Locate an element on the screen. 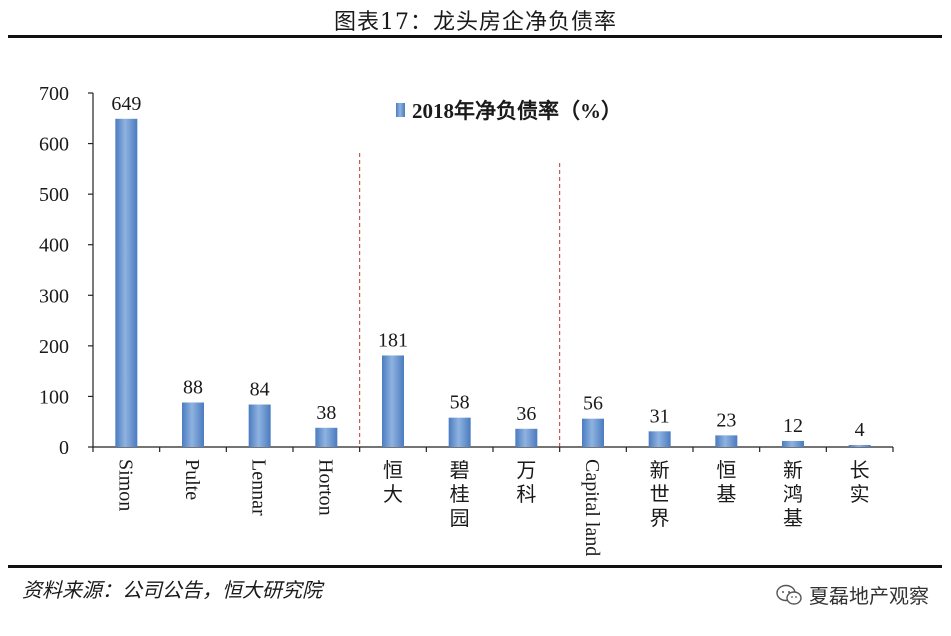 Image resolution: width=951 pixels, height=636 pixels. data-label: 84 is located at coordinates (260, 390).